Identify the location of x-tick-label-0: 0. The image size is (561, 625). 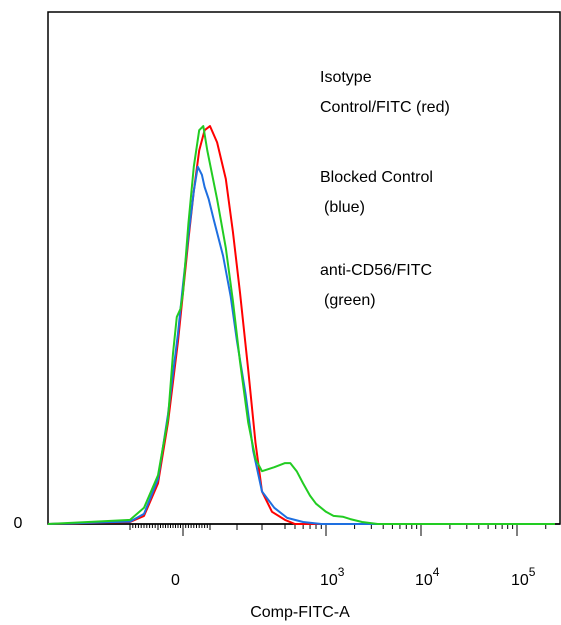
(175, 580).